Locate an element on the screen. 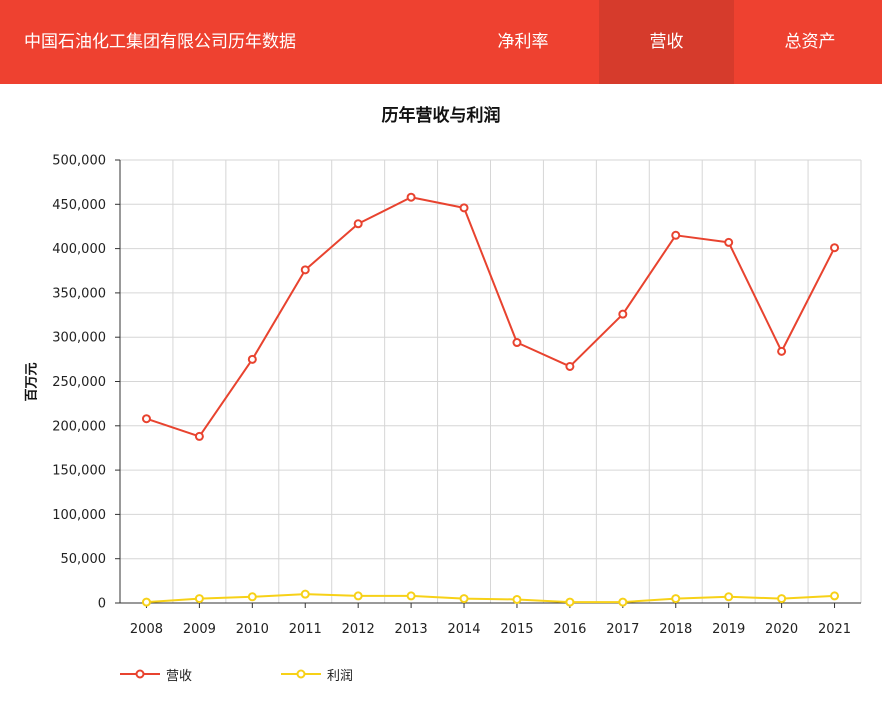  tab-total-assets: 总资产 is located at coordinates (810, 42).